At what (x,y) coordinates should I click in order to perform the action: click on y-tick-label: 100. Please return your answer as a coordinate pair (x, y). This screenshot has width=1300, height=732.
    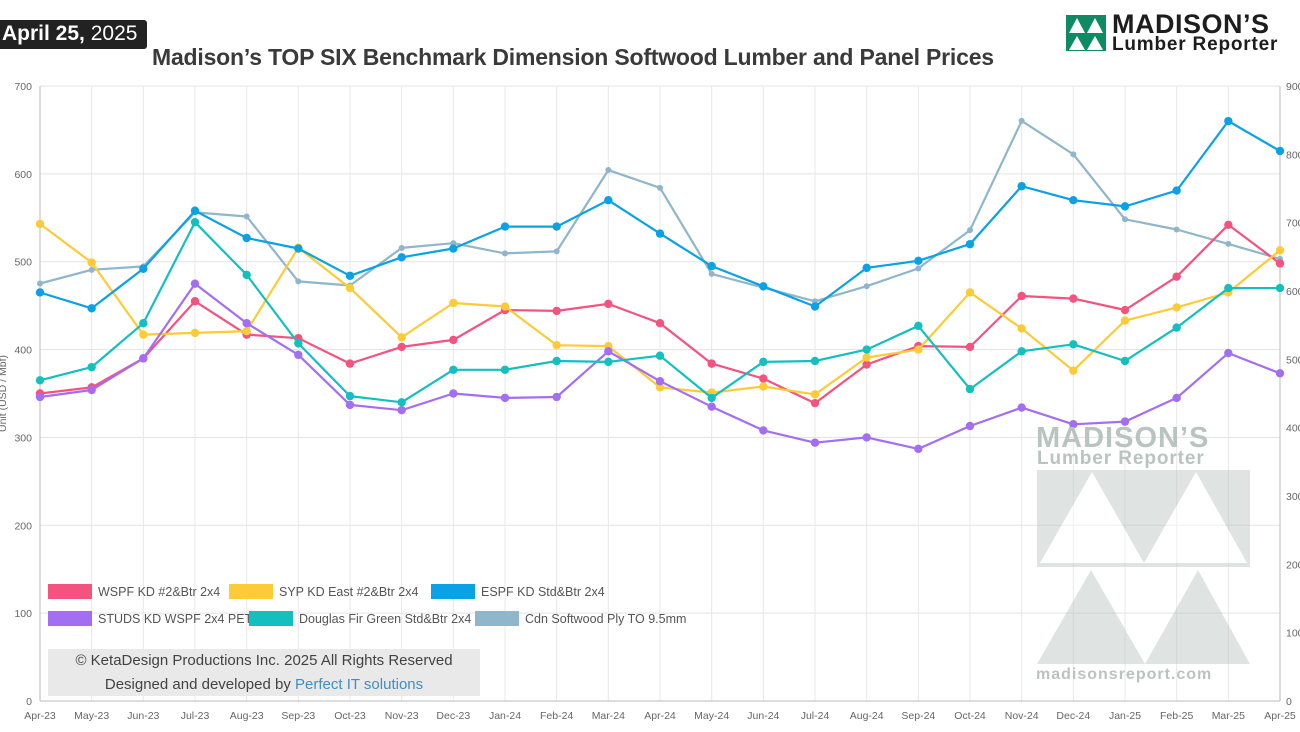
    Looking at the image, I should click on (23, 614).